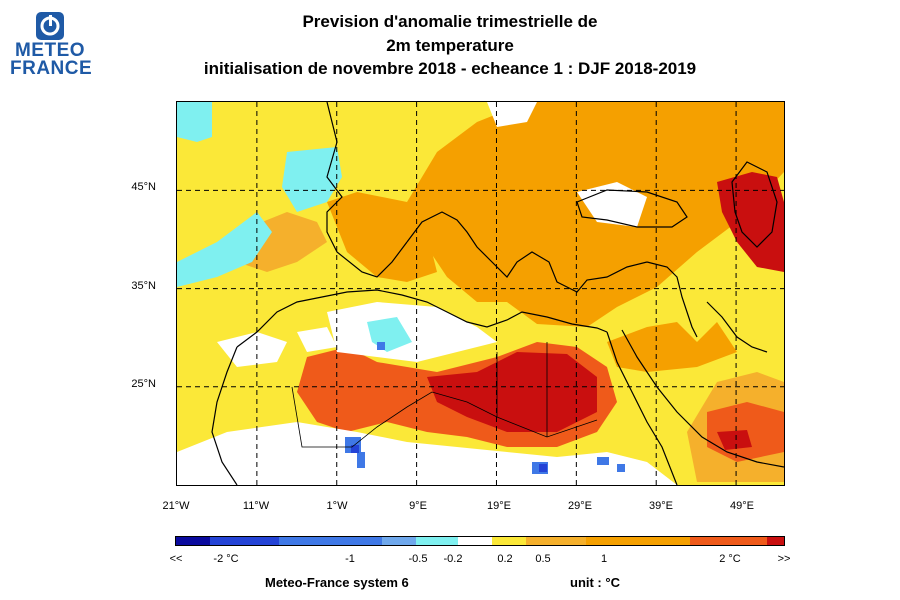 The width and height of the screenshot is (900, 600). What do you see at coordinates (450, 21) in the screenshot?
I see `chart-title-line1: Prevision d'anomalie trimestrielle de` at bounding box center [450, 21].